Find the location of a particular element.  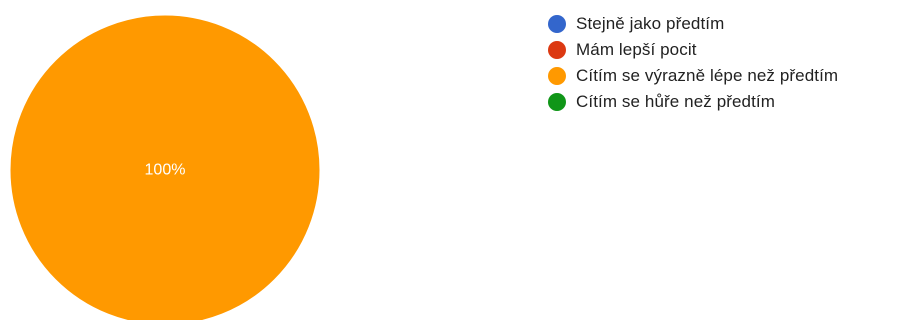

legend-item-1: Mám lepší pocit is located at coordinates (720, 50).